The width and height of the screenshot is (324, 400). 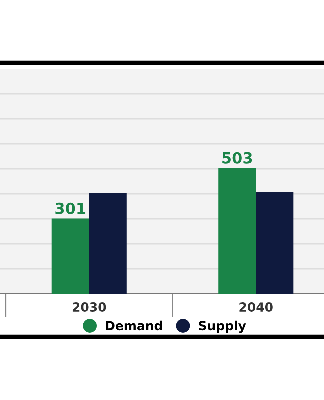 I want to click on legend-label: Supply, so click(x=222, y=327).